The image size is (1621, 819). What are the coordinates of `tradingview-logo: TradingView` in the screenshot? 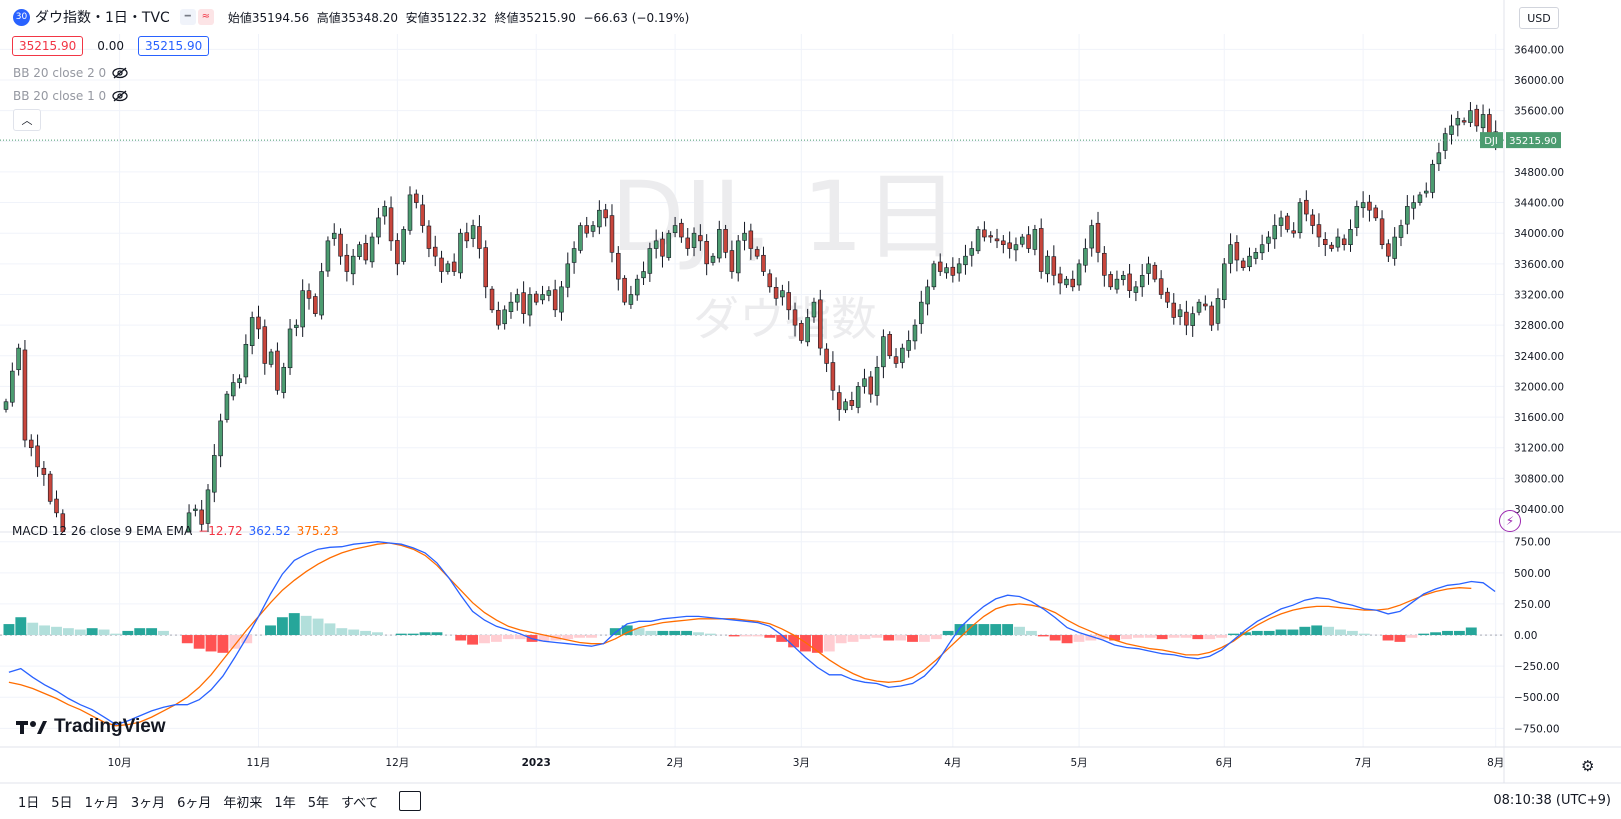 It's located at (91, 727).